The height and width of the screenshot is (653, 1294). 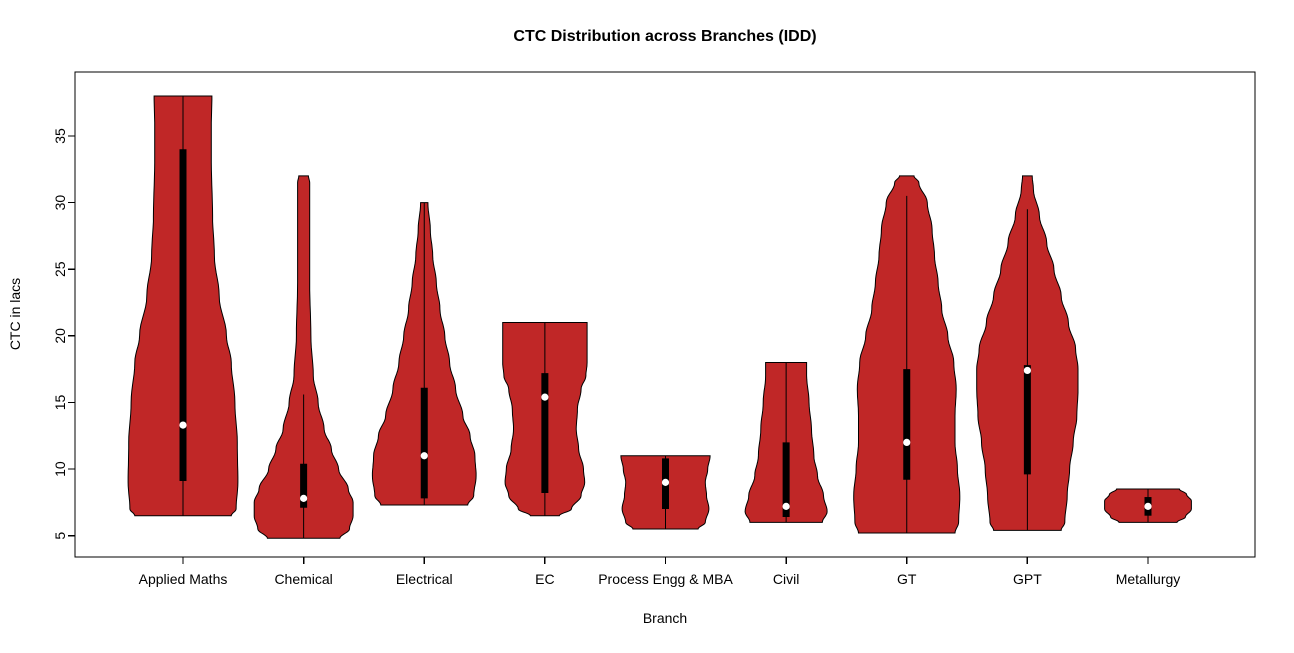 What do you see at coordinates (665, 482) in the screenshot?
I see `median-dot-process-engg-mba` at bounding box center [665, 482].